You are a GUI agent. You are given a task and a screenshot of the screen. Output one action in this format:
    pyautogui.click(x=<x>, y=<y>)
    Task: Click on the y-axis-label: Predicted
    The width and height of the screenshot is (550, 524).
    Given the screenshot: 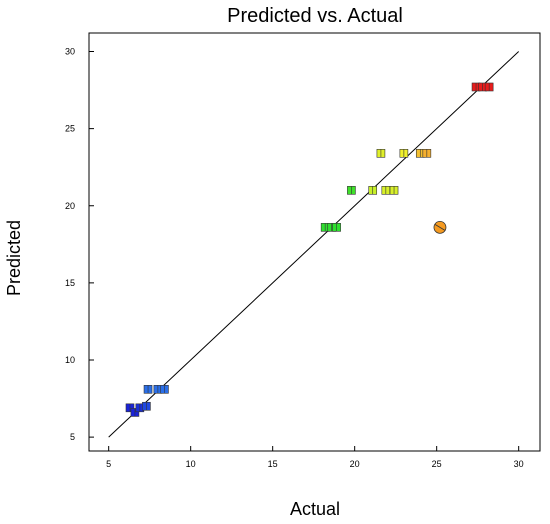 What is the action you would take?
    pyautogui.click(x=14, y=258)
    